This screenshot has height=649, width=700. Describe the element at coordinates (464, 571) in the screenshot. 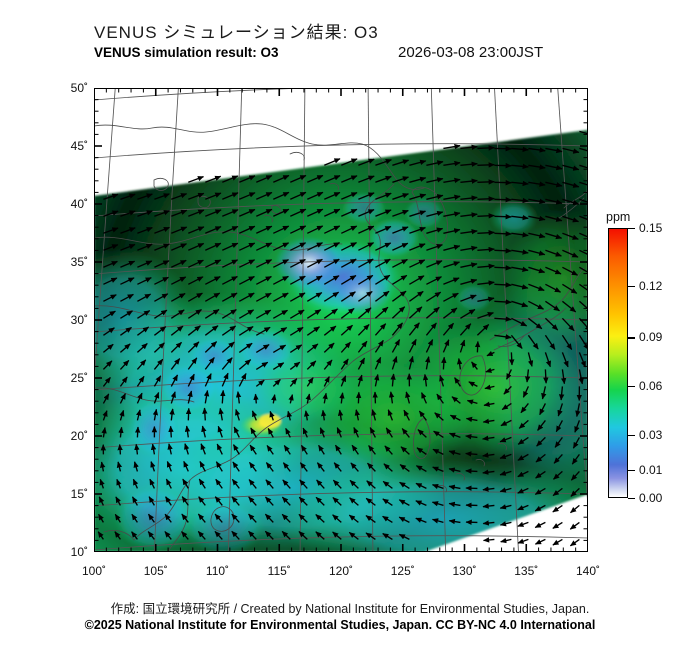

I see `x-tick-label: 130˚` at that location.